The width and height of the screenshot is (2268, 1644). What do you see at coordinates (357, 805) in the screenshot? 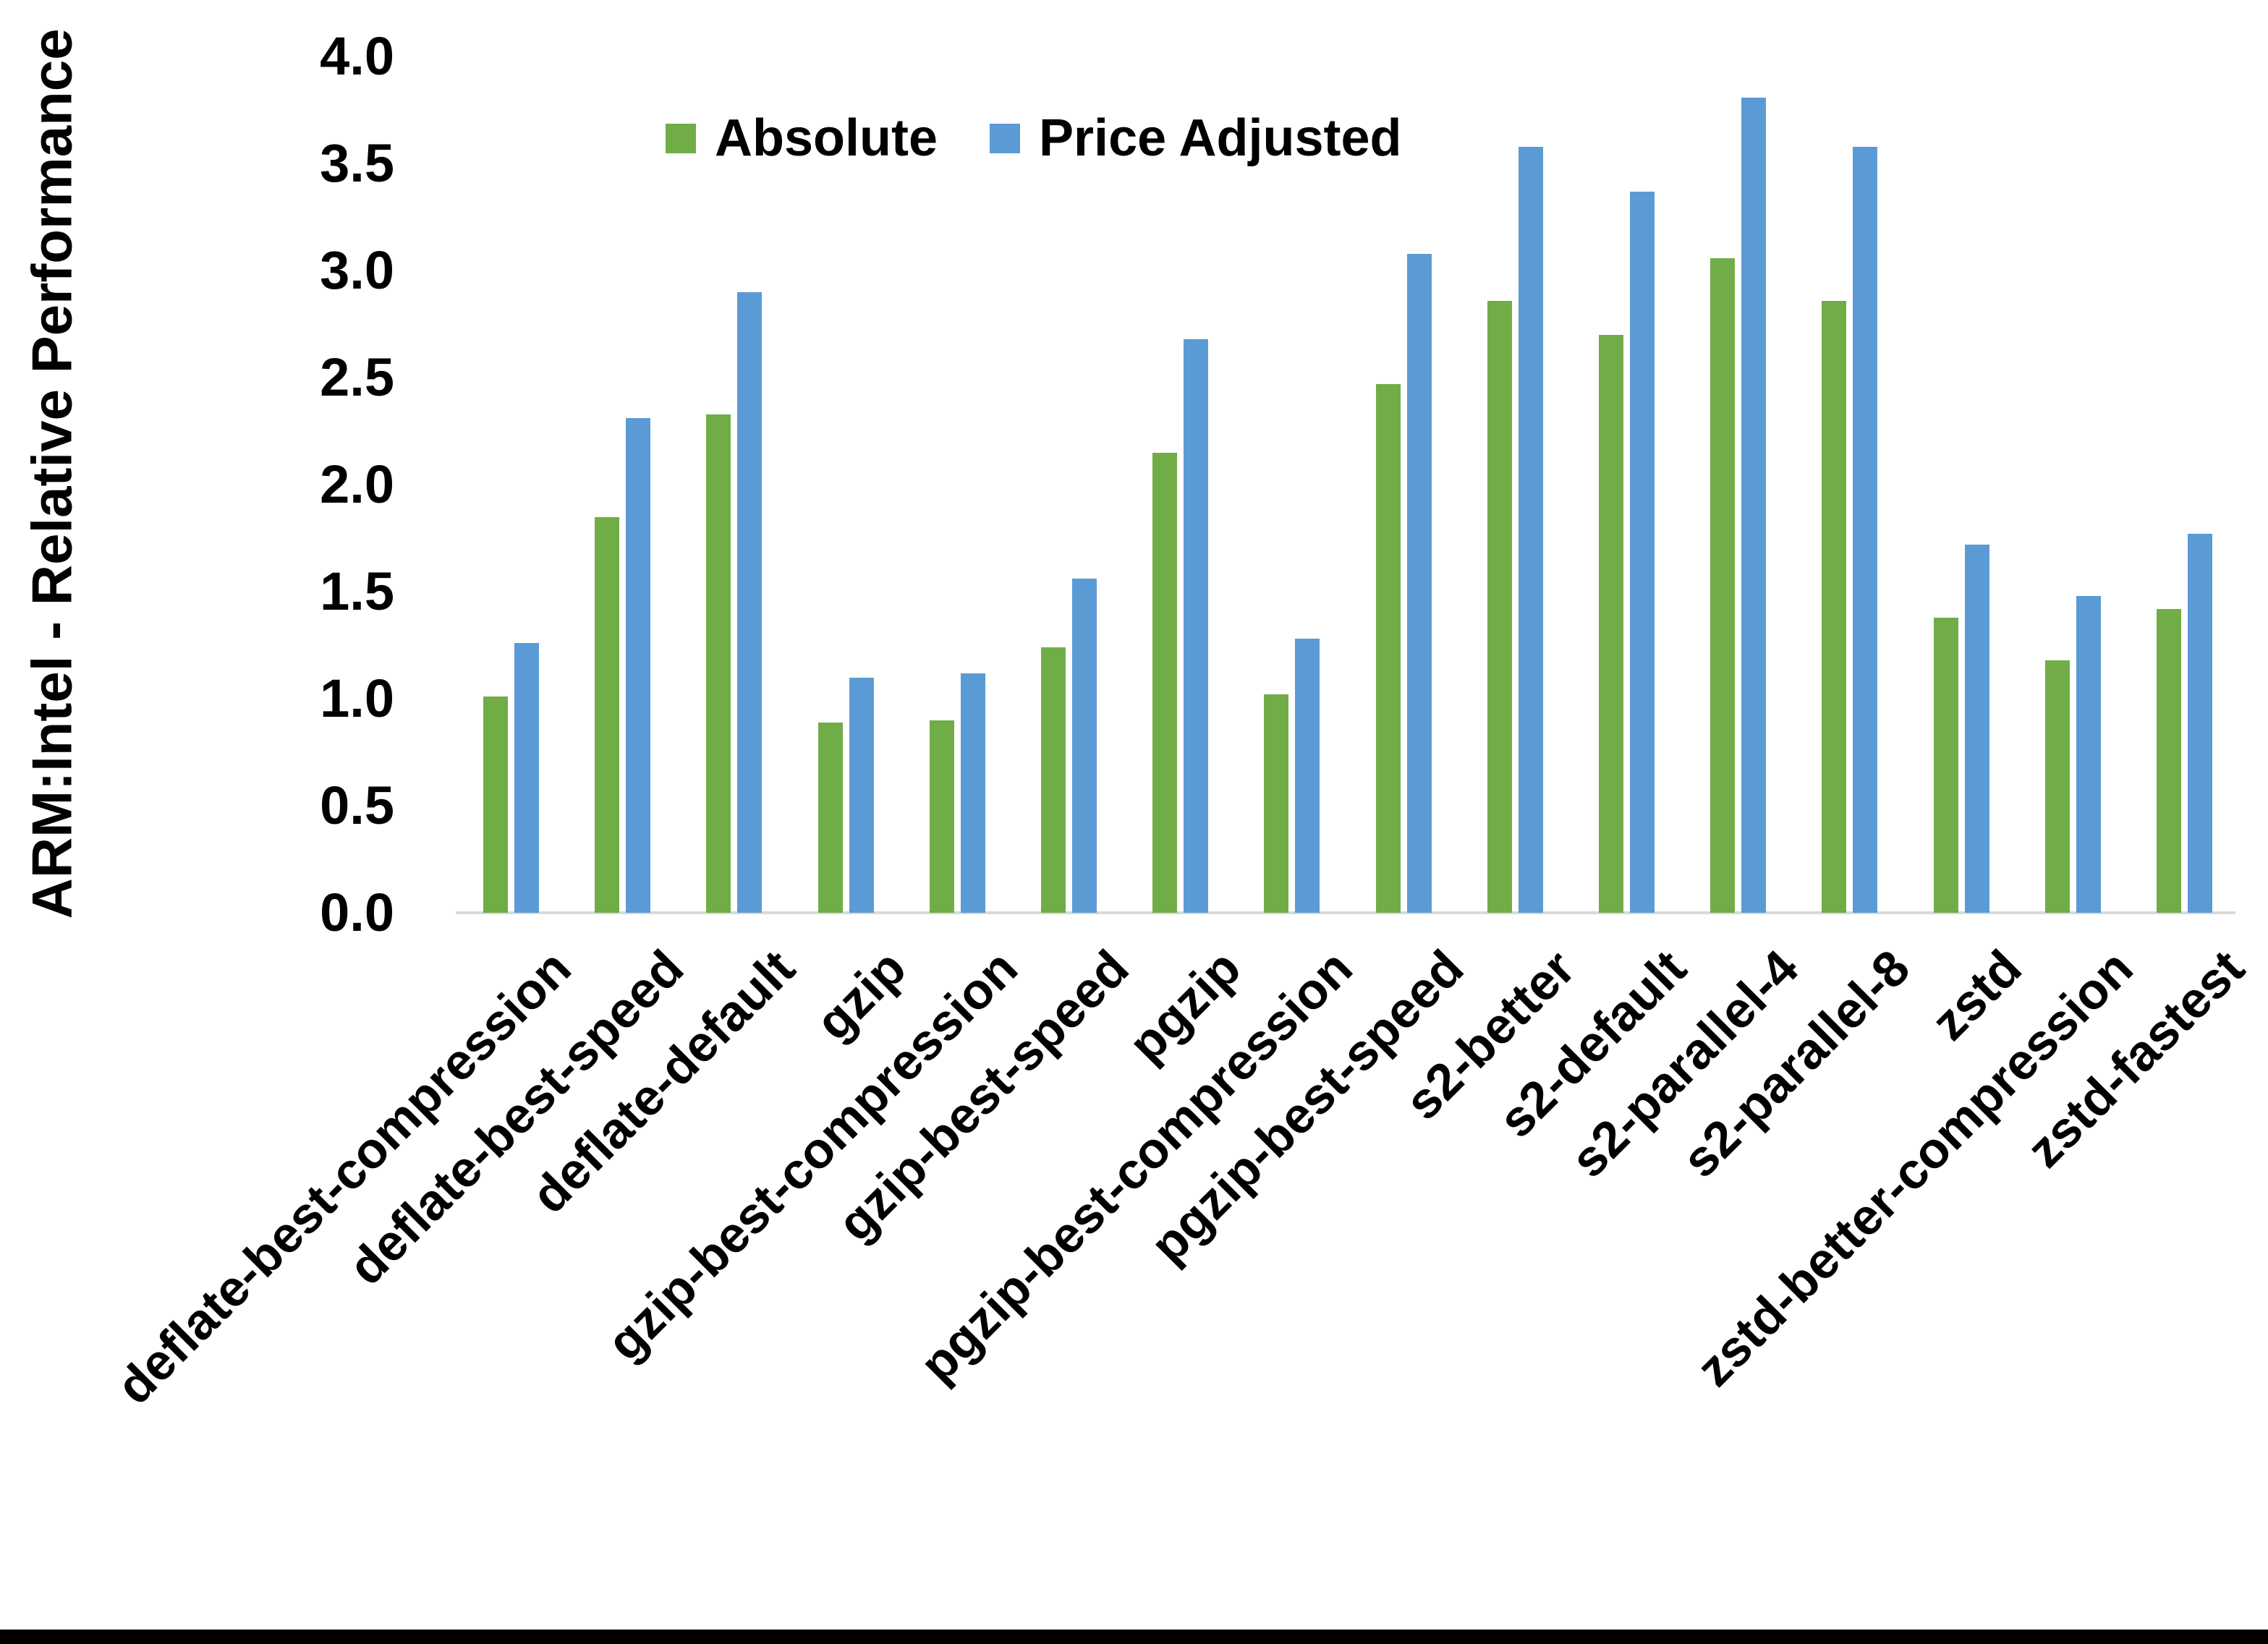
I see `y-tick-label-0.5: 0.5` at bounding box center [357, 805].